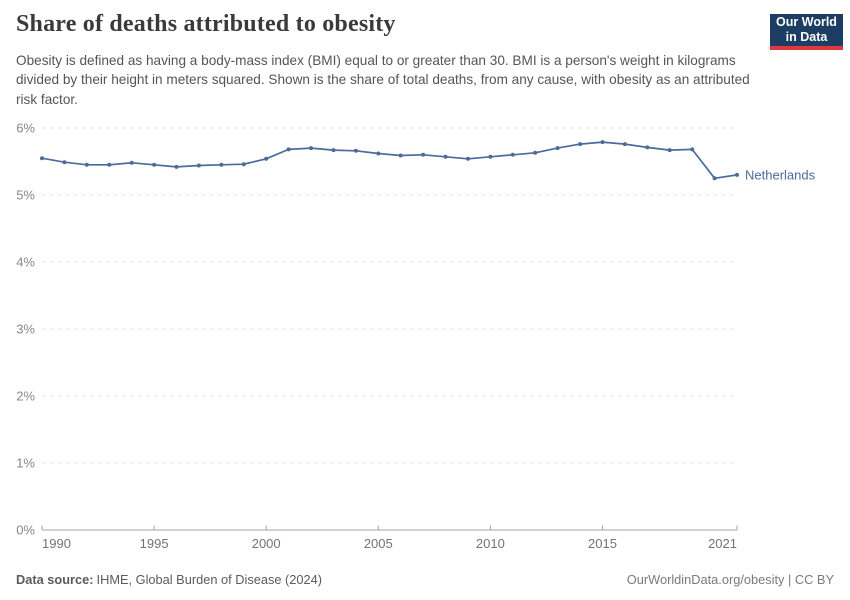 The height and width of the screenshot is (600, 850). Describe the element at coordinates (806, 22) in the screenshot. I see `owid-logo-line1: Our World` at that location.